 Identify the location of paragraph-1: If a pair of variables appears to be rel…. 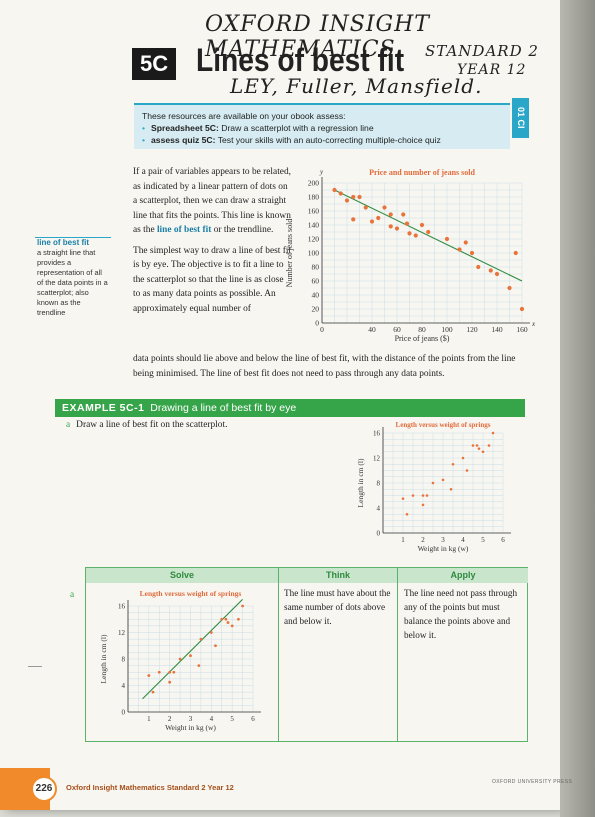
(212, 201).